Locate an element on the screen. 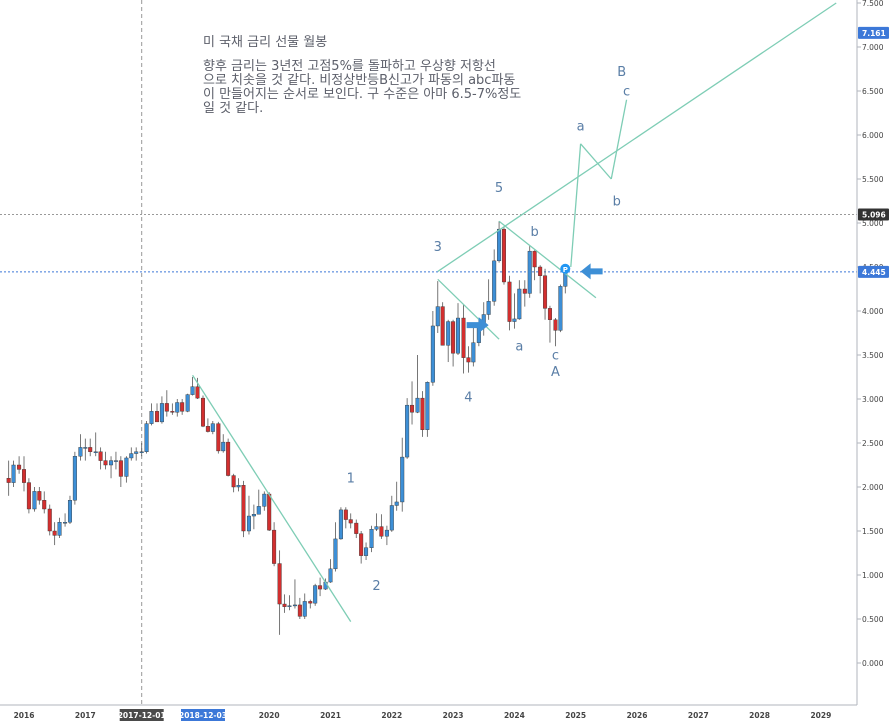 The width and height of the screenshot is (890, 723). y-tick-label: 0.000 is located at coordinates (873, 663).